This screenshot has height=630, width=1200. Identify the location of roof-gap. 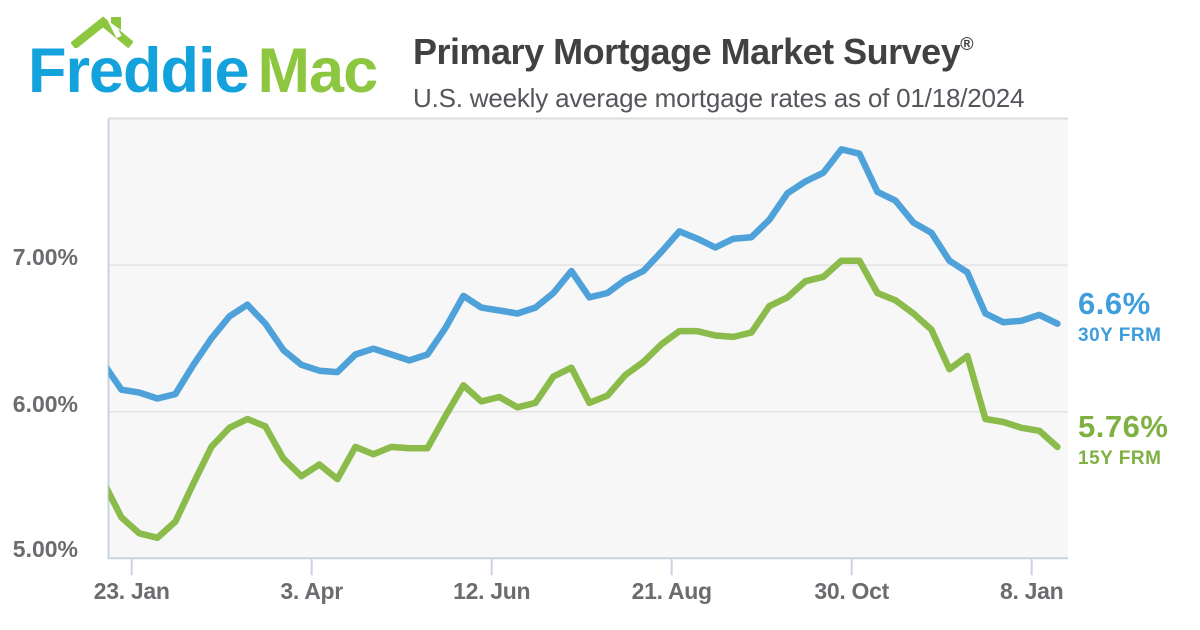
(114, 27).